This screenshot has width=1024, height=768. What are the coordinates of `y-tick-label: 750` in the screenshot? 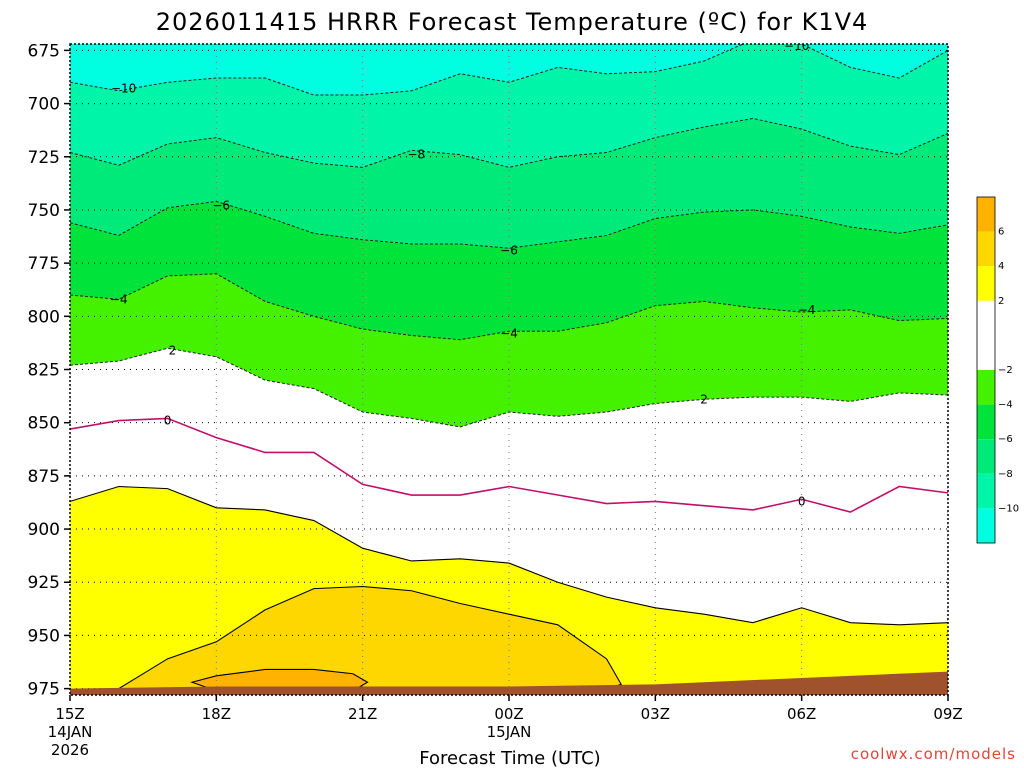 It's located at (44, 211).